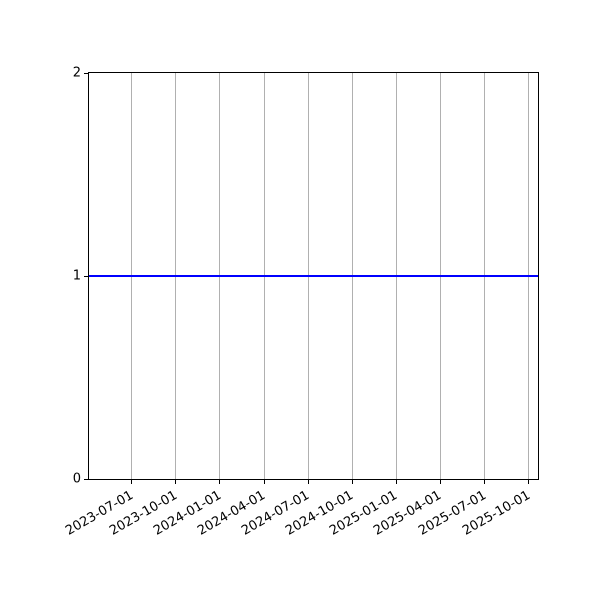 This screenshot has width=600, height=600. What do you see at coordinates (76, 479) in the screenshot?
I see `y-tick-label: 0` at bounding box center [76, 479].